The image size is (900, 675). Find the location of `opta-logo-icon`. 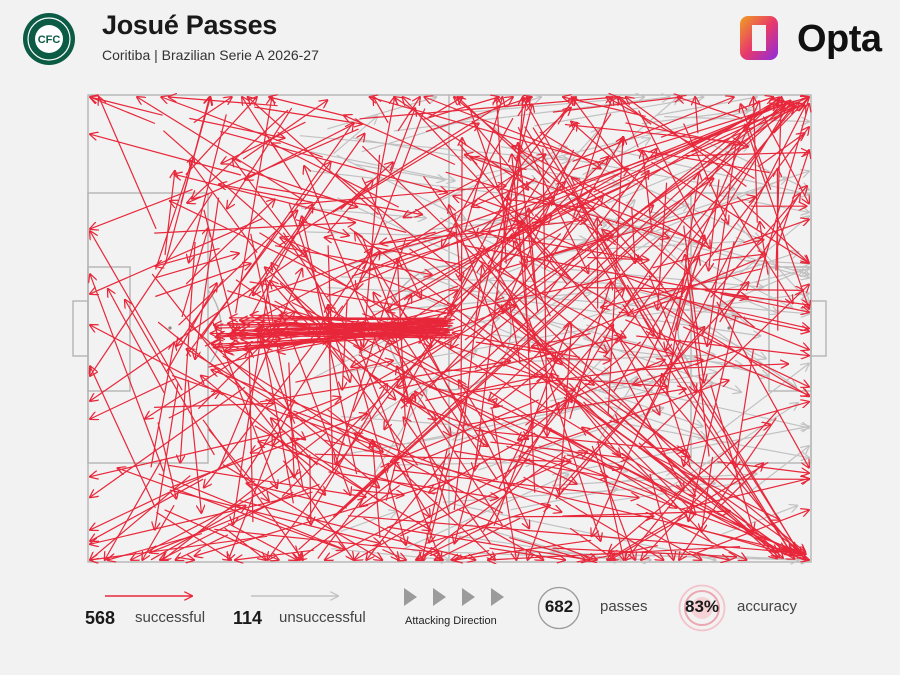

opta-logo-icon is located at coordinates (759, 38).